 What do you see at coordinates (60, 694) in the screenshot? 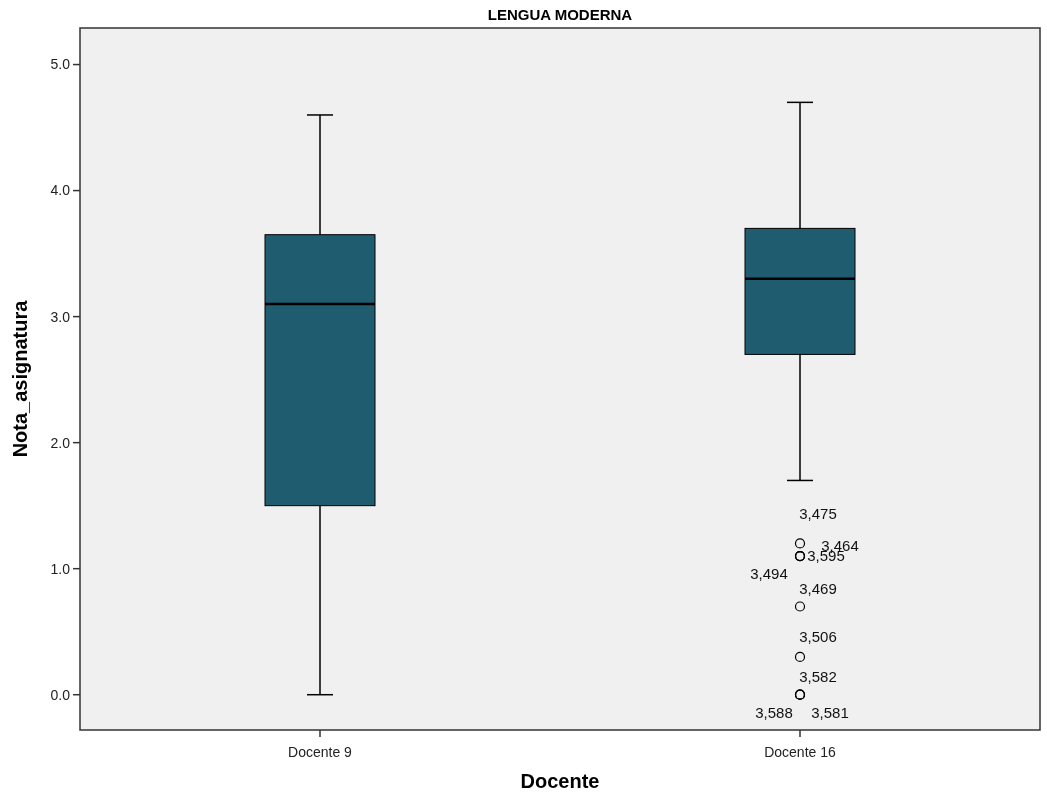
I see `y-tick-label: 0.0` at bounding box center [60, 694].